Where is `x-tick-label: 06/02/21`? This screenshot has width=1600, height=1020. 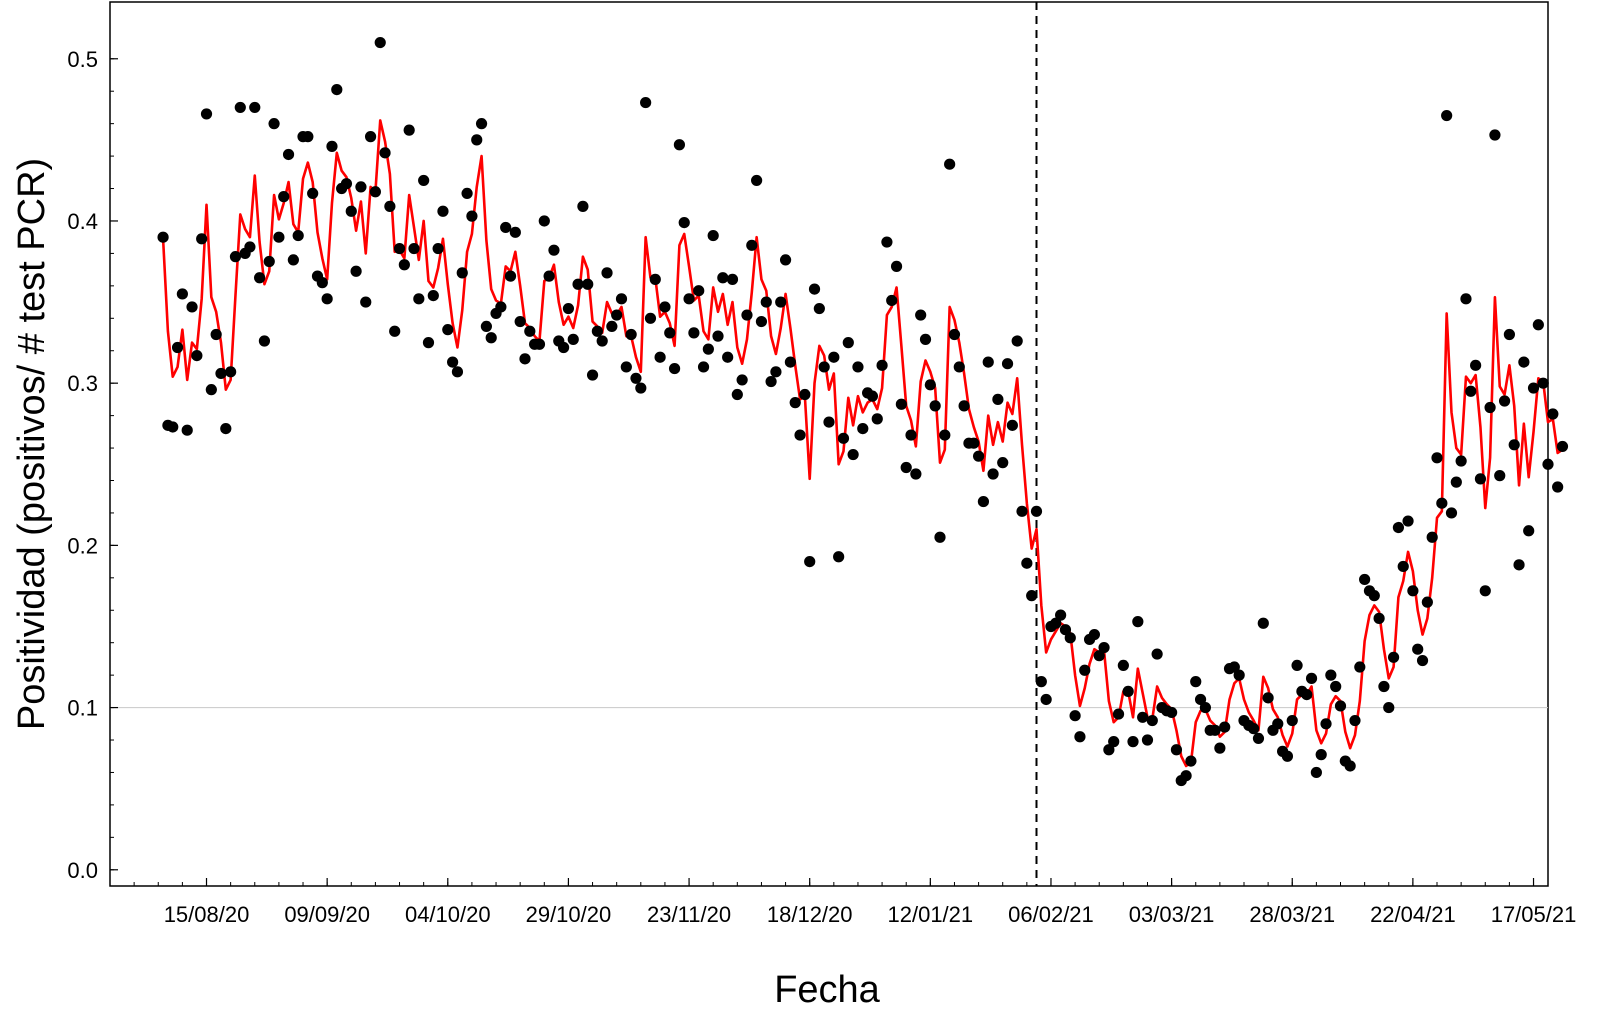
x-tick-label: 06/02/21 is located at coordinates (1051, 914).